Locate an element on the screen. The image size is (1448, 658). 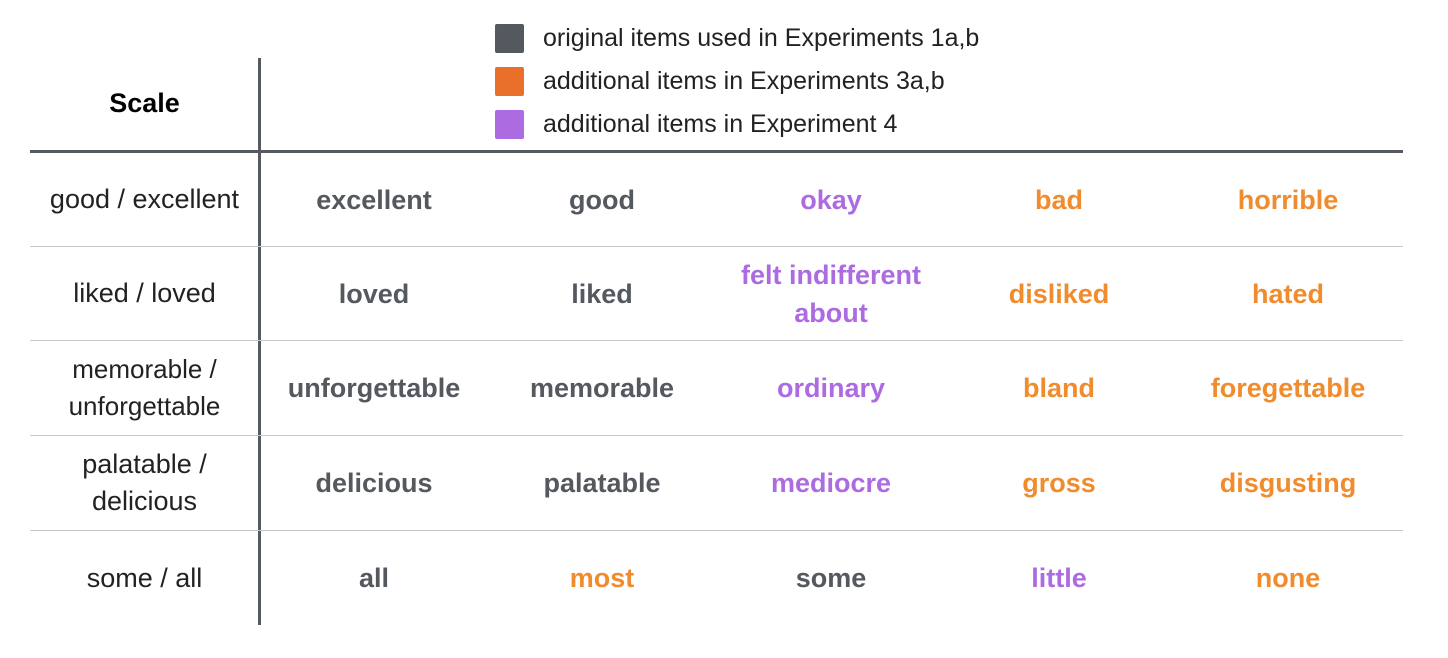
legend-swatch-exp4 is located at coordinates (509, 124).